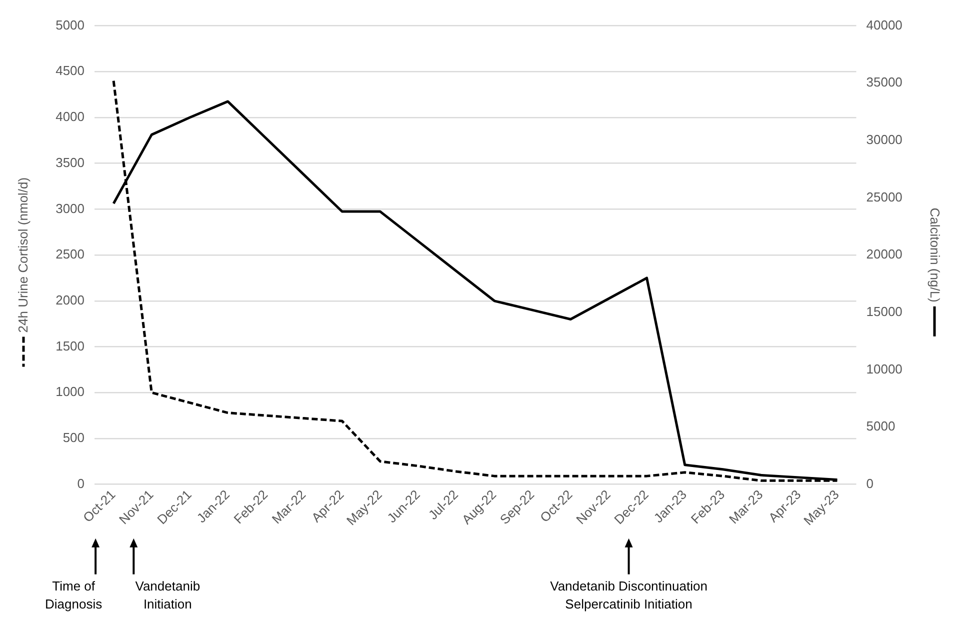  What do you see at coordinates (73, 438) in the screenshot?
I see `y-tick-label: 500` at bounding box center [73, 438].